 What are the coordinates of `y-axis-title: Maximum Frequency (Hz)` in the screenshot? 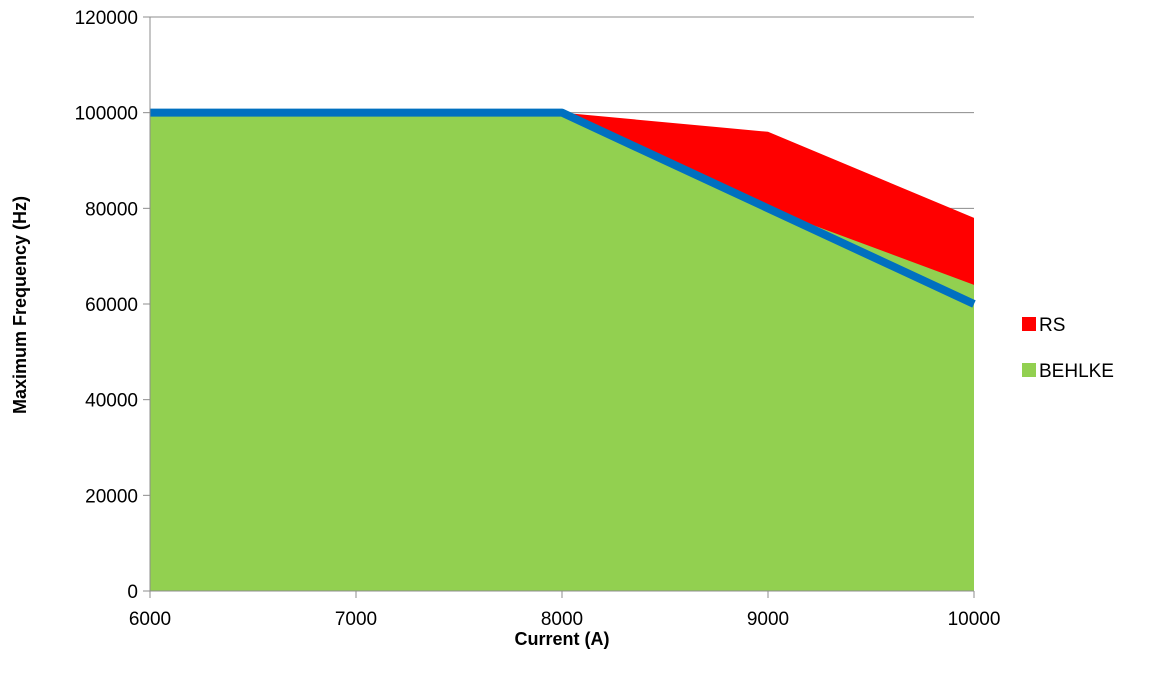 It's located at (20, 305).